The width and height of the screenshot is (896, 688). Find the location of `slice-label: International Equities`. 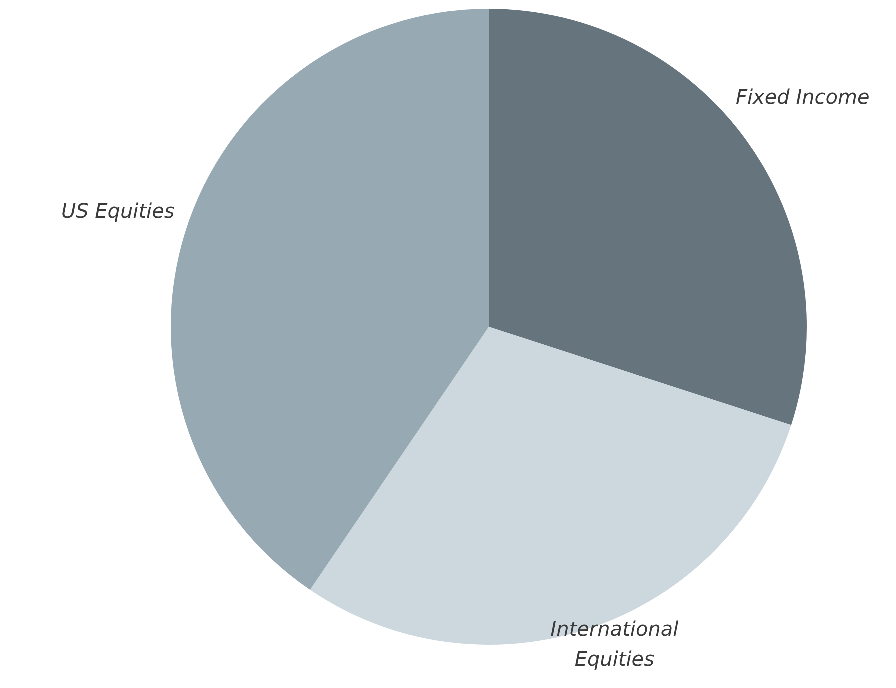

slice-label: International Equities is located at coordinates (615, 644).